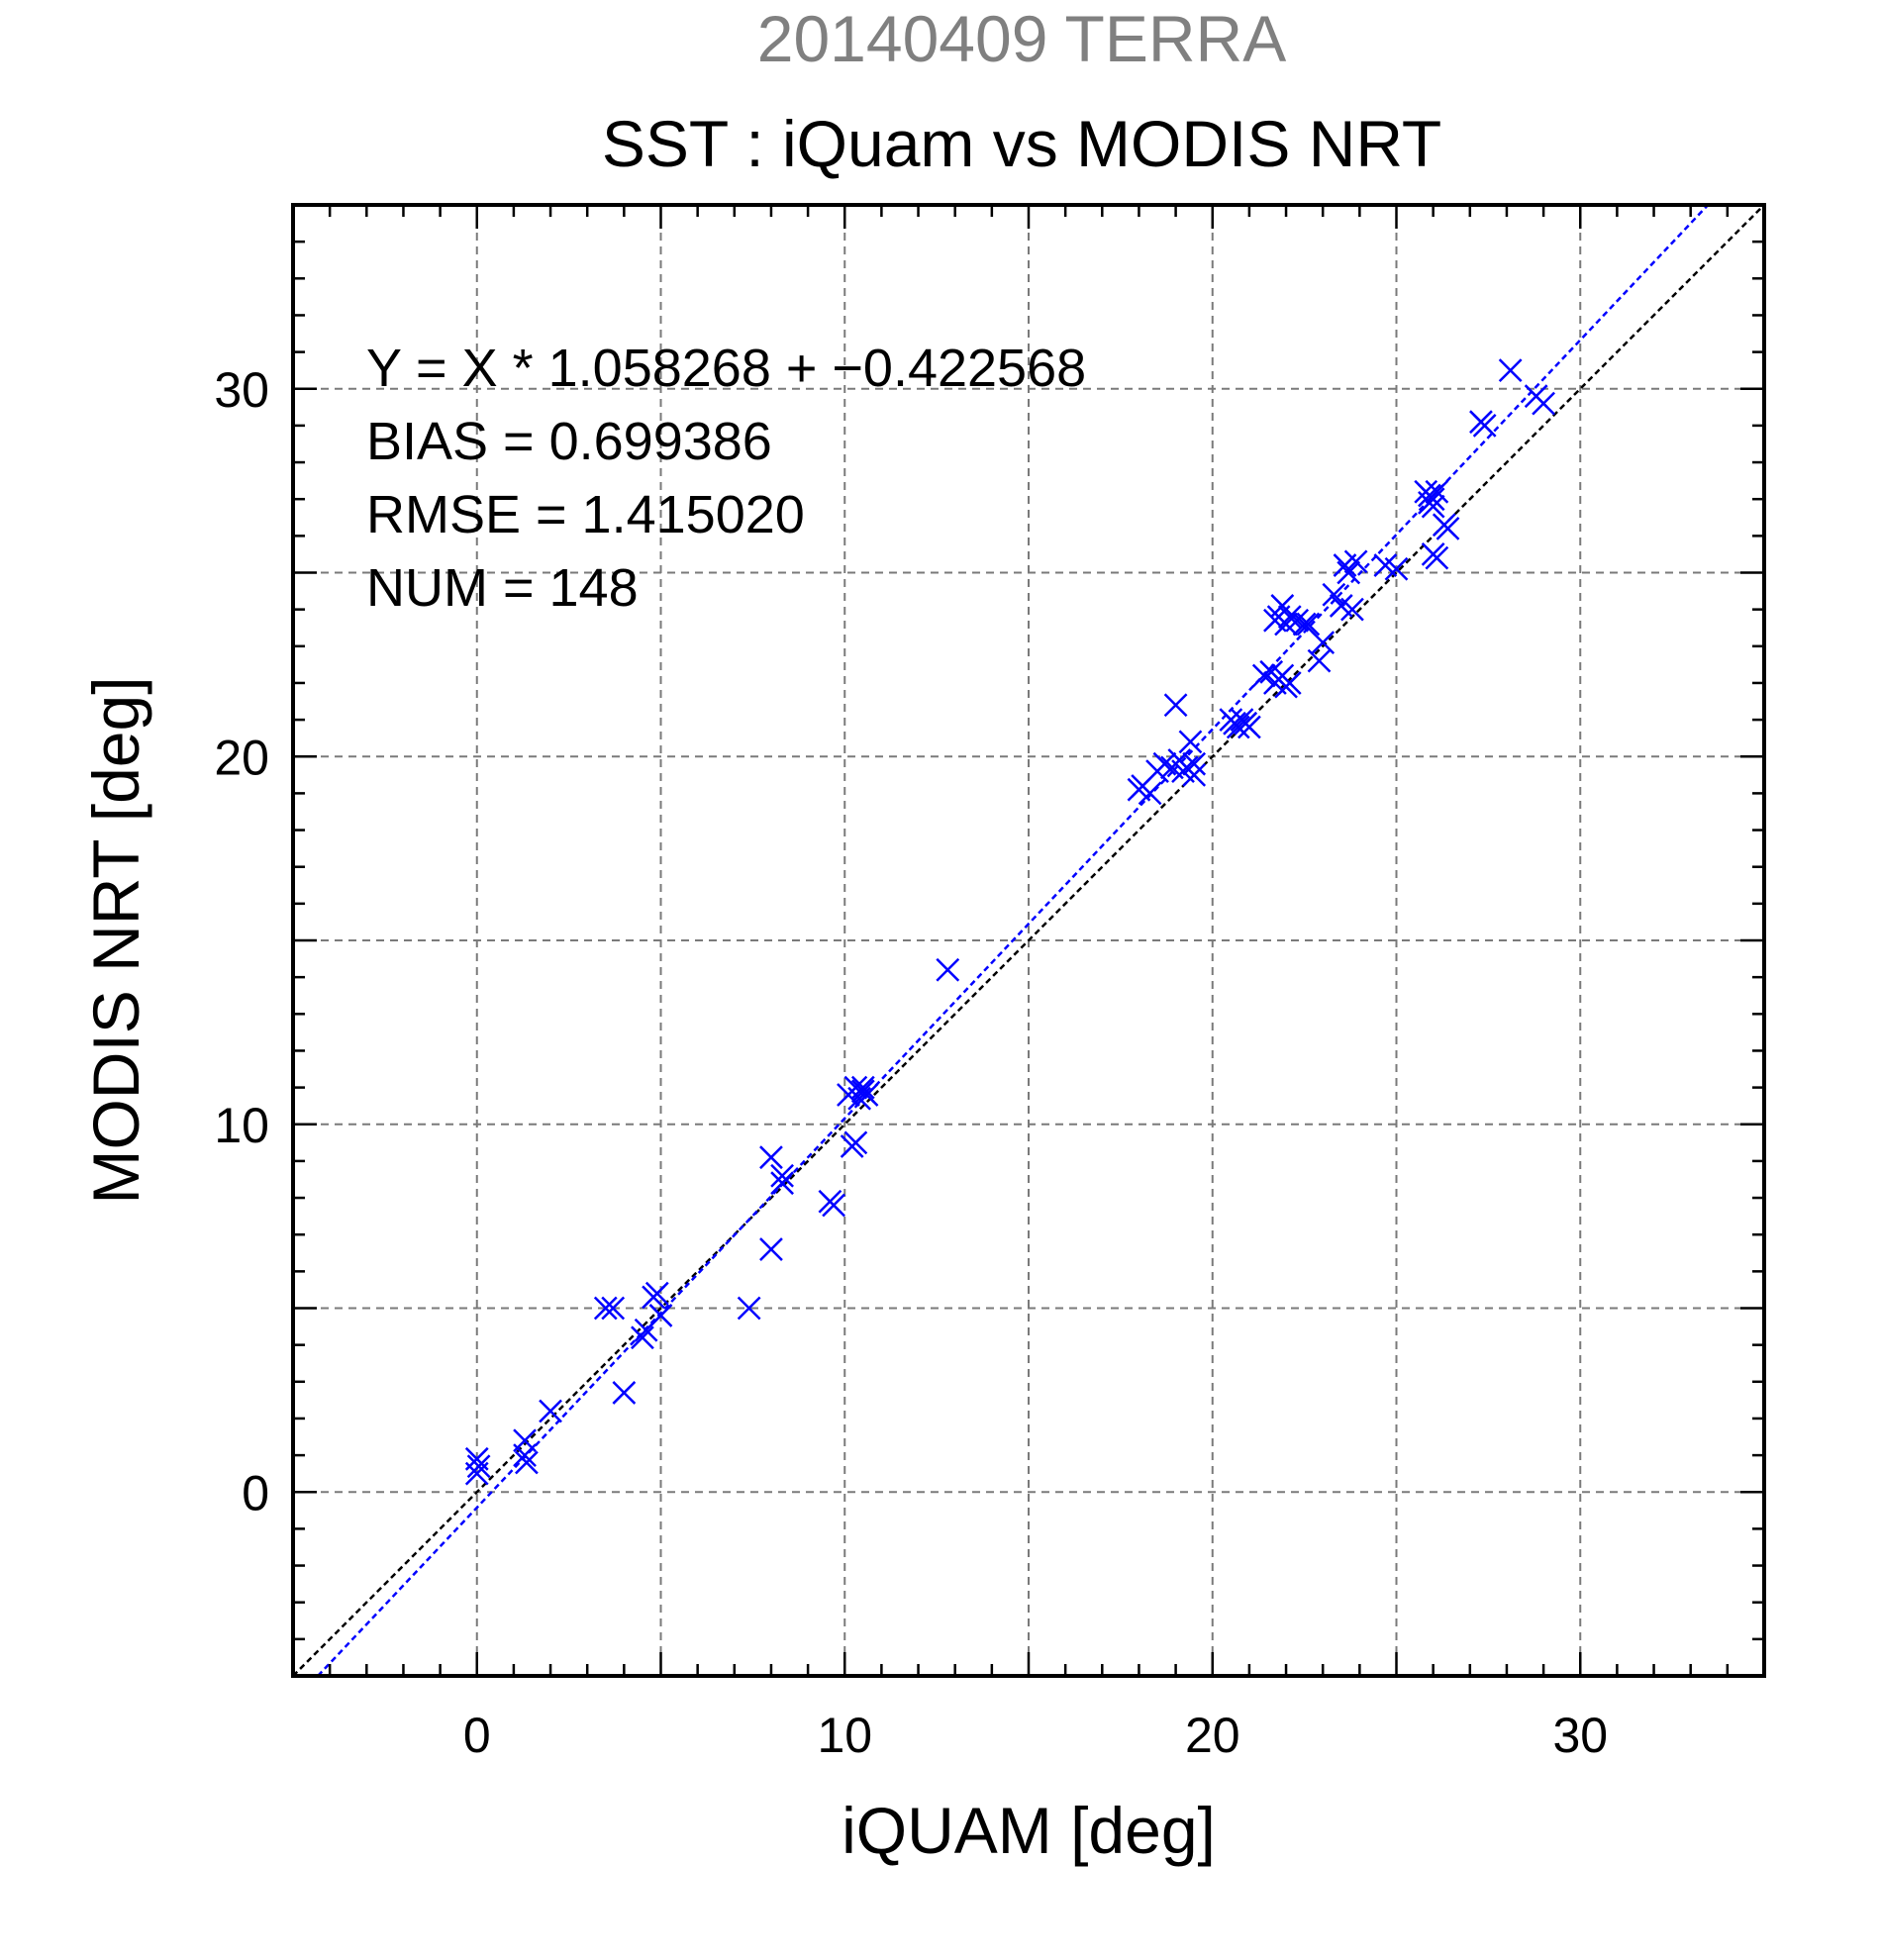 The width and height of the screenshot is (1881, 1960). What do you see at coordinates (242, 1125) in the screenshot?
I see `y-tick-label: 10` at bounding box center [242, 1125].